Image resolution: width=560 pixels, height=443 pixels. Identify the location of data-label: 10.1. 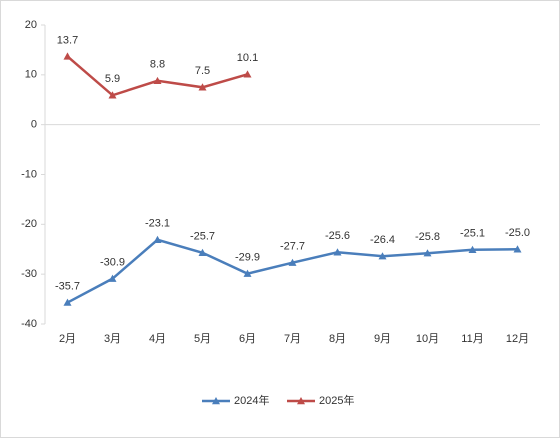
(247, 58).